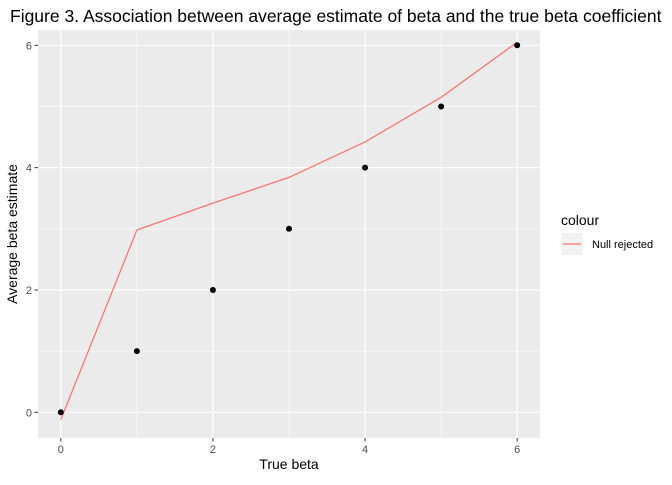  Describe the element at coordinates (213, 450) in the screenshot. I see `x-tick-label: 2` at that location.